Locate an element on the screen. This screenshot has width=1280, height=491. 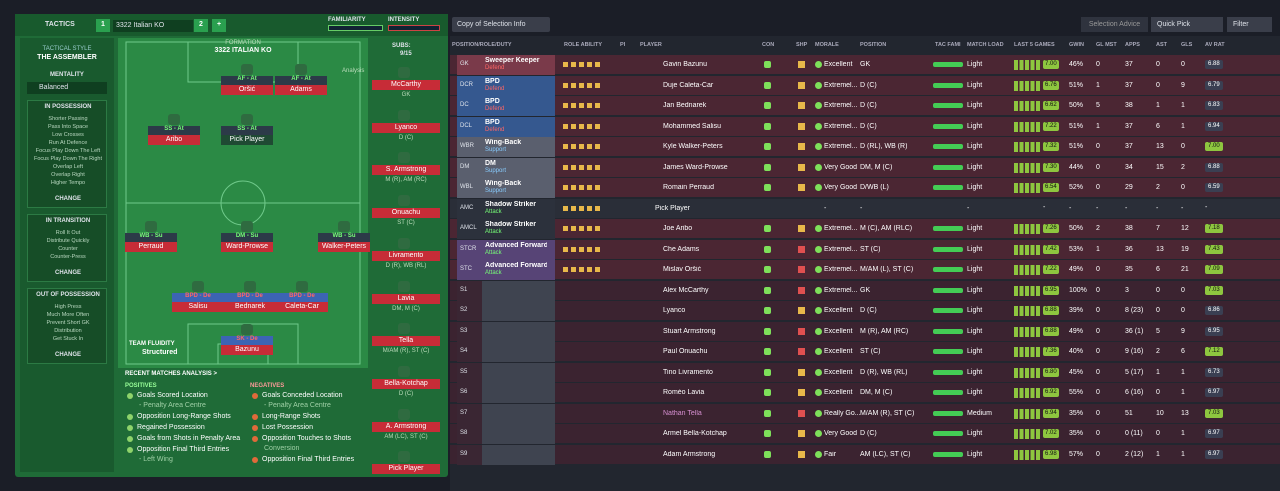
stat-gwin: 39% is located at coordinates (1076, 310).